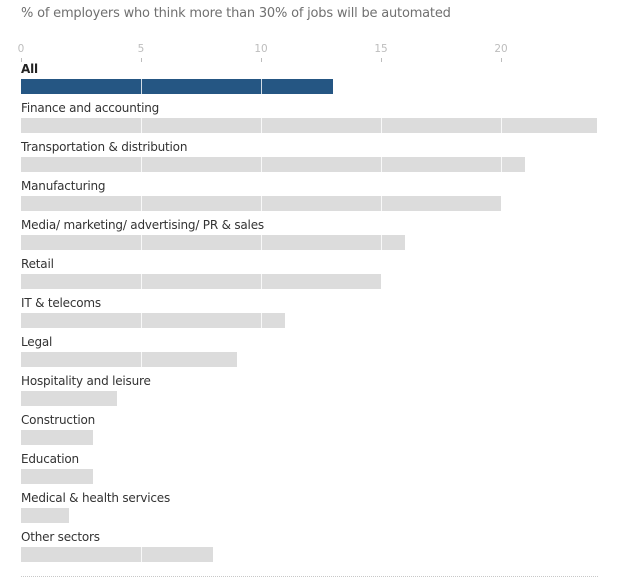 The width and height of the screenshot is (637, 580). I want to click on bar-label: Construction, so click(58, 420).